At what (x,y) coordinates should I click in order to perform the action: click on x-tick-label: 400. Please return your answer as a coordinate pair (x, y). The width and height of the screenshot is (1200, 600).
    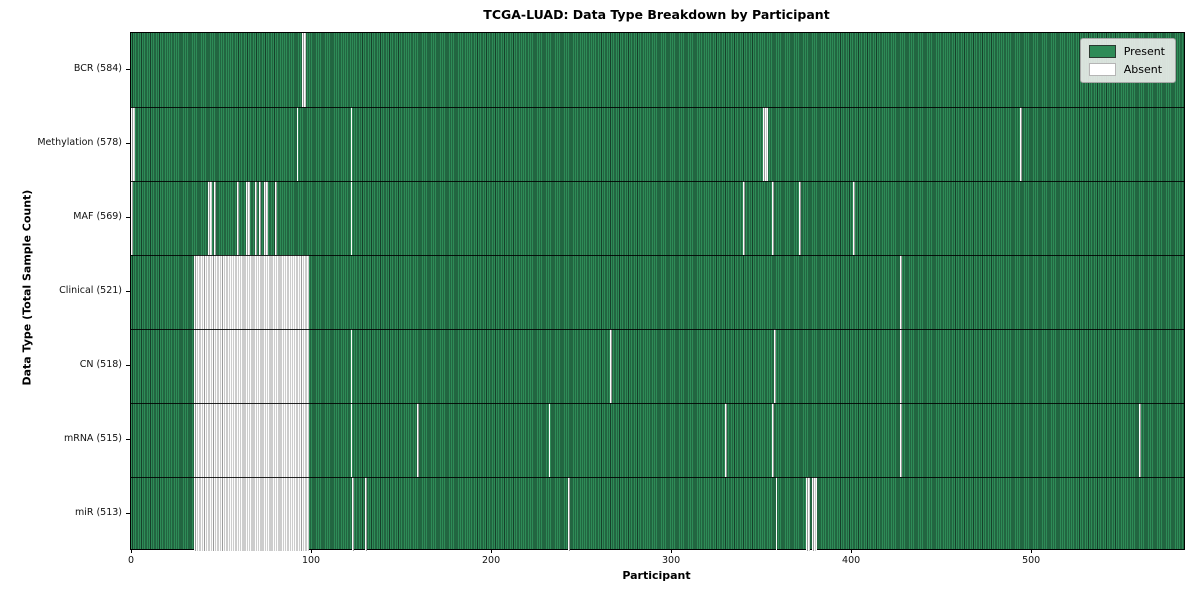
    Looking at the image, I should click on (851, 560).